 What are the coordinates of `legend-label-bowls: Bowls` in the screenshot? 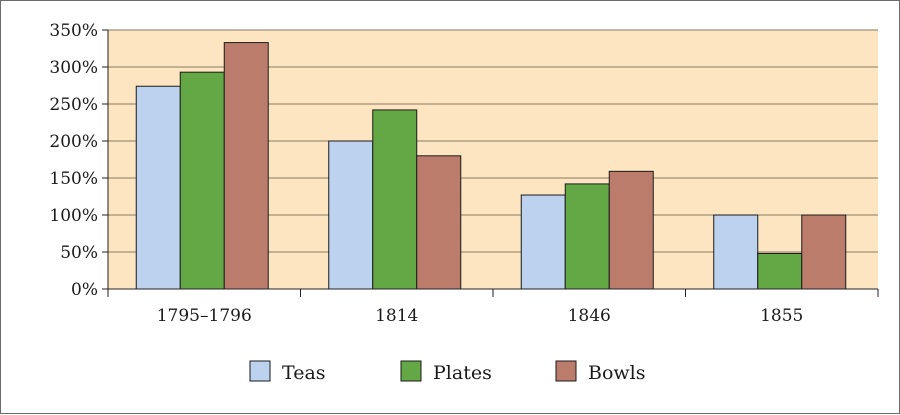 It's located at (617, 373).